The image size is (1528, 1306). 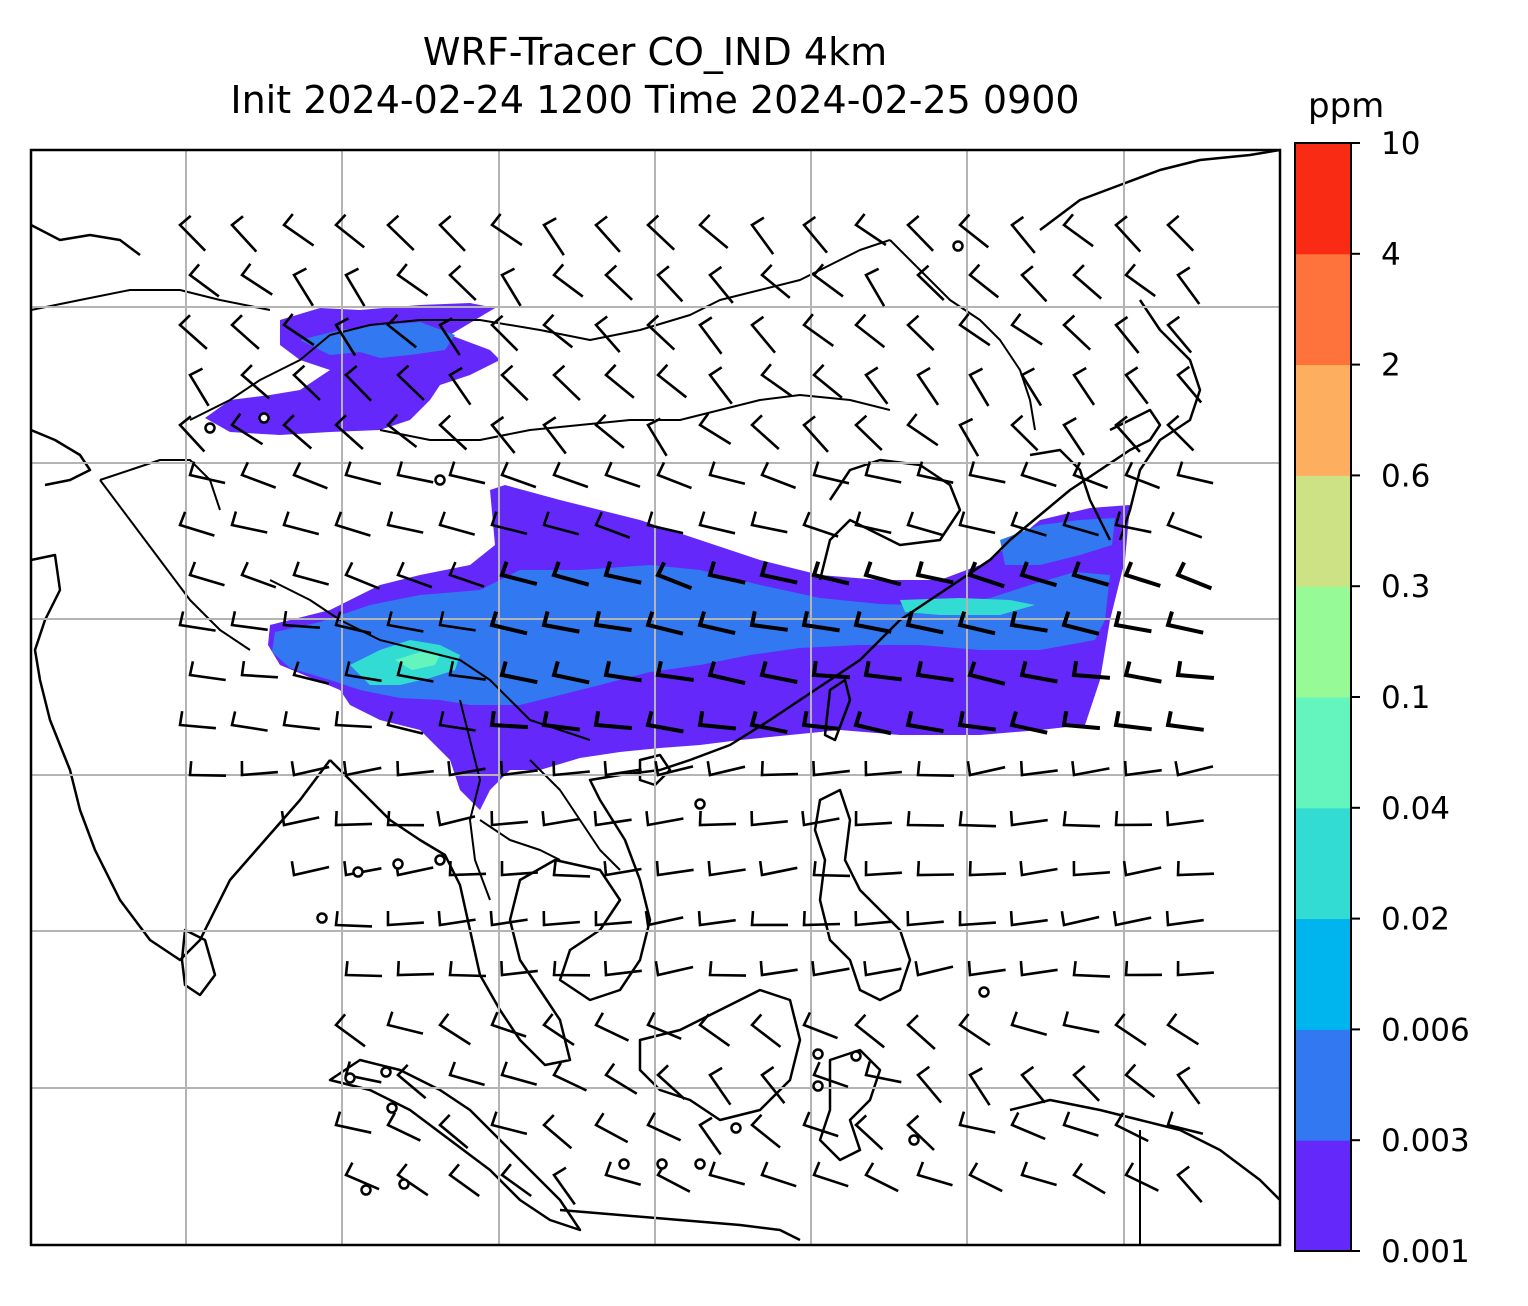 I want to click on colorbar-band, so click(x=1323, y=309).